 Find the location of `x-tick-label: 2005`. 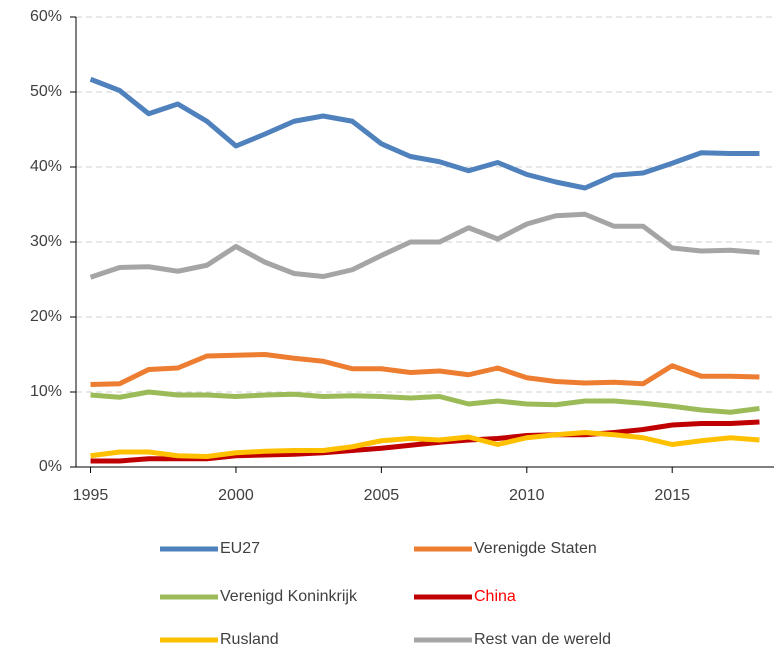

x-tick-label: 2005 is located at coordinates (382, 495).